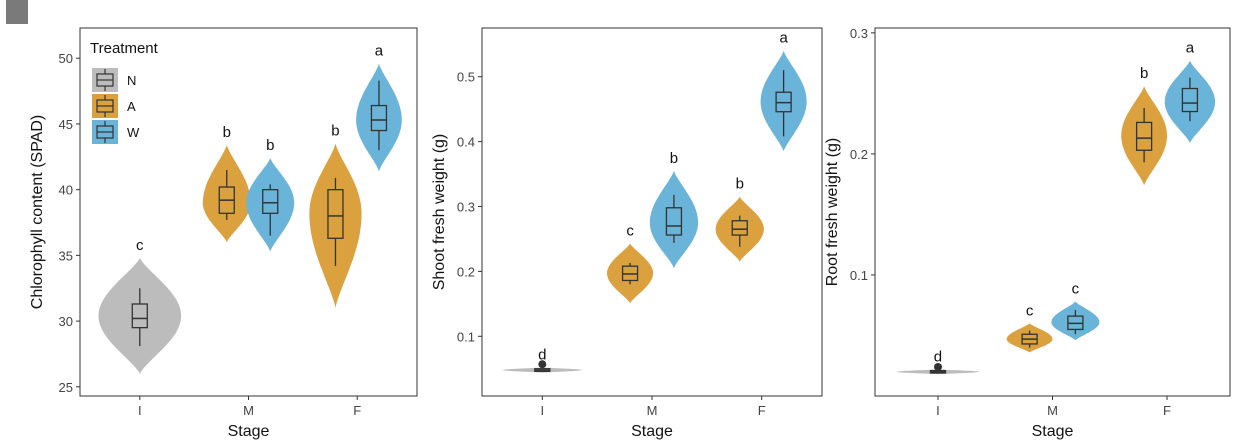  Describe the element at coordinates (1076, 289) in the screenshot. I see `letter-M-W: c` at that location.